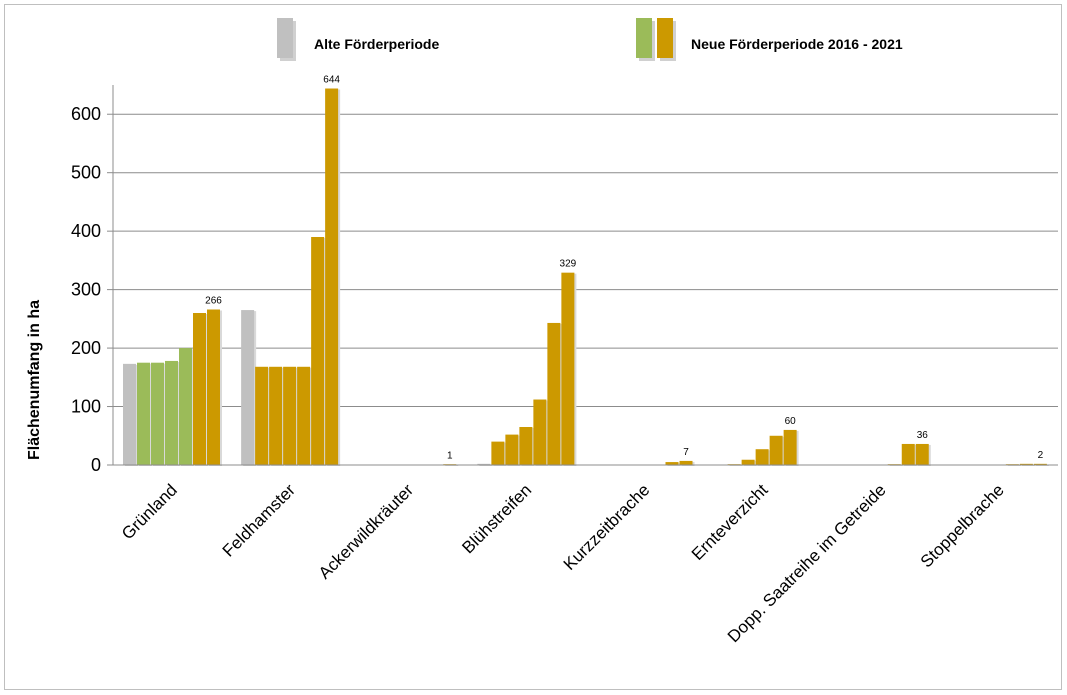 Image resolution: width=1067 pixels, height=695 pixels. I want to click on data-label: 60, so click(791, 421).